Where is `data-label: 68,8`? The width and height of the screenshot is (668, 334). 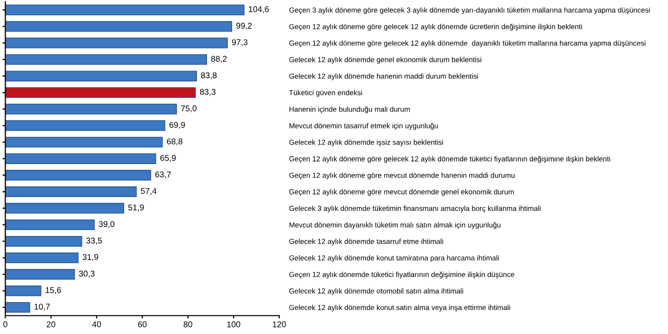
data-label: 68,8 is located at coordinates (174, 142).